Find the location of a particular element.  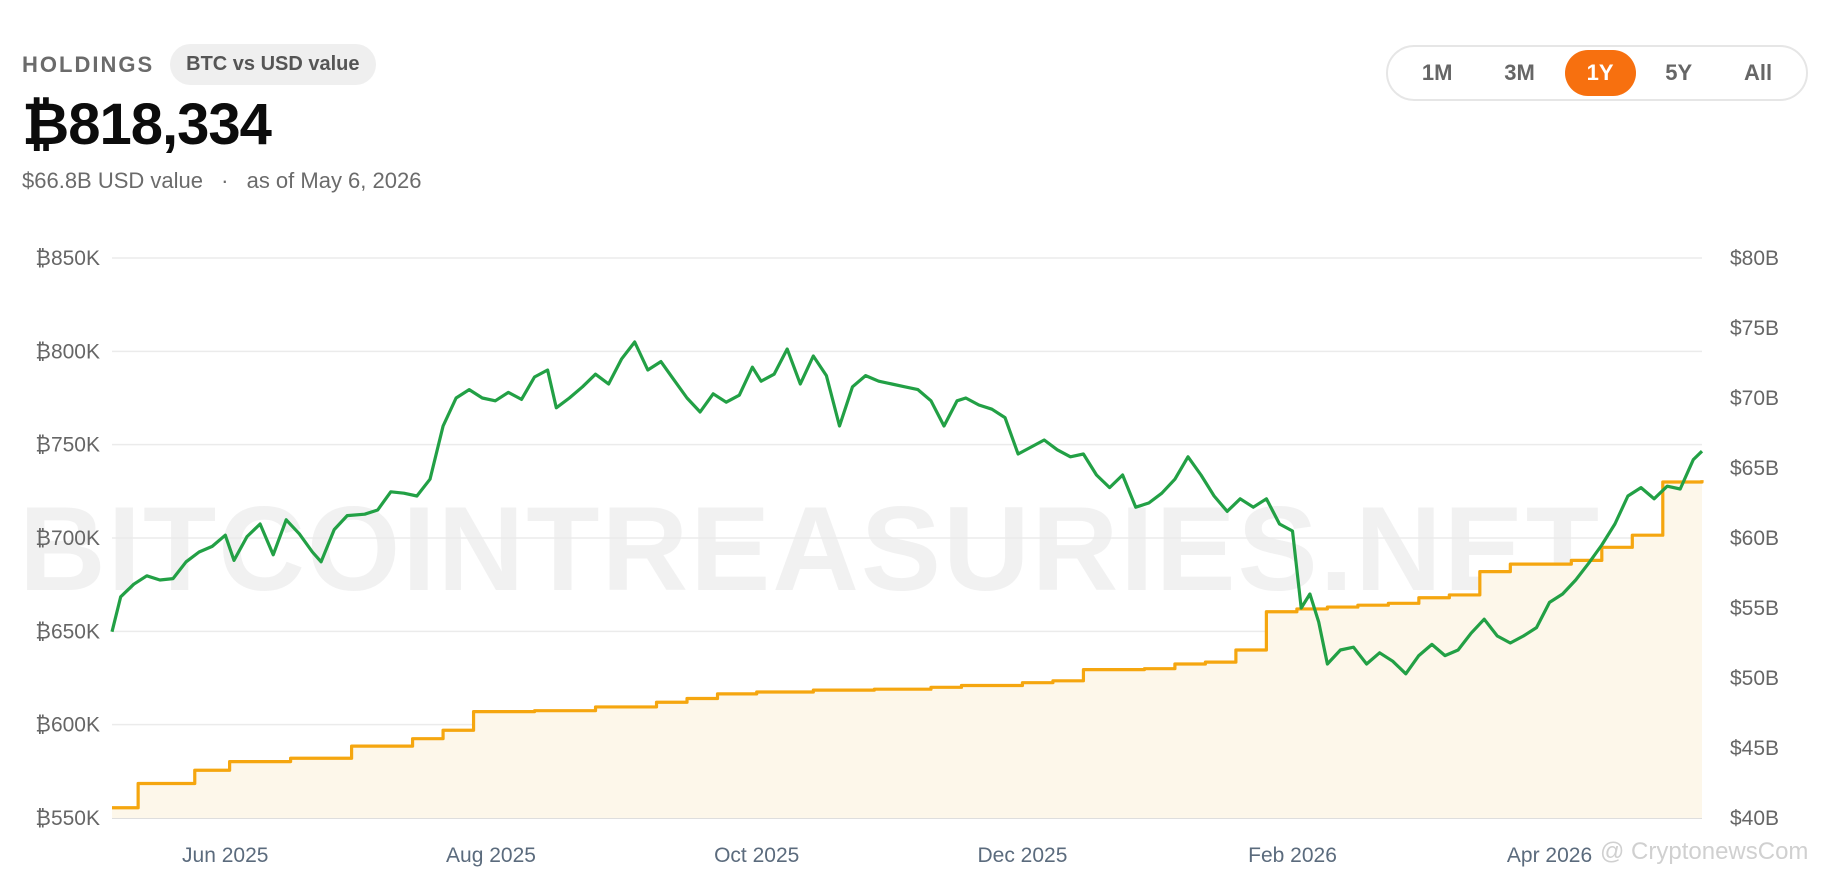

range-button-3m: 3M is located at coordinates (1519, 72).